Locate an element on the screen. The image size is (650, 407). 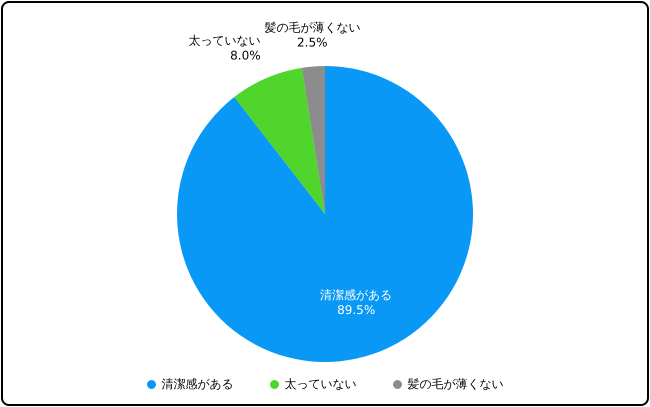
data-label: 2.5% is located at coordinates (312, 43).